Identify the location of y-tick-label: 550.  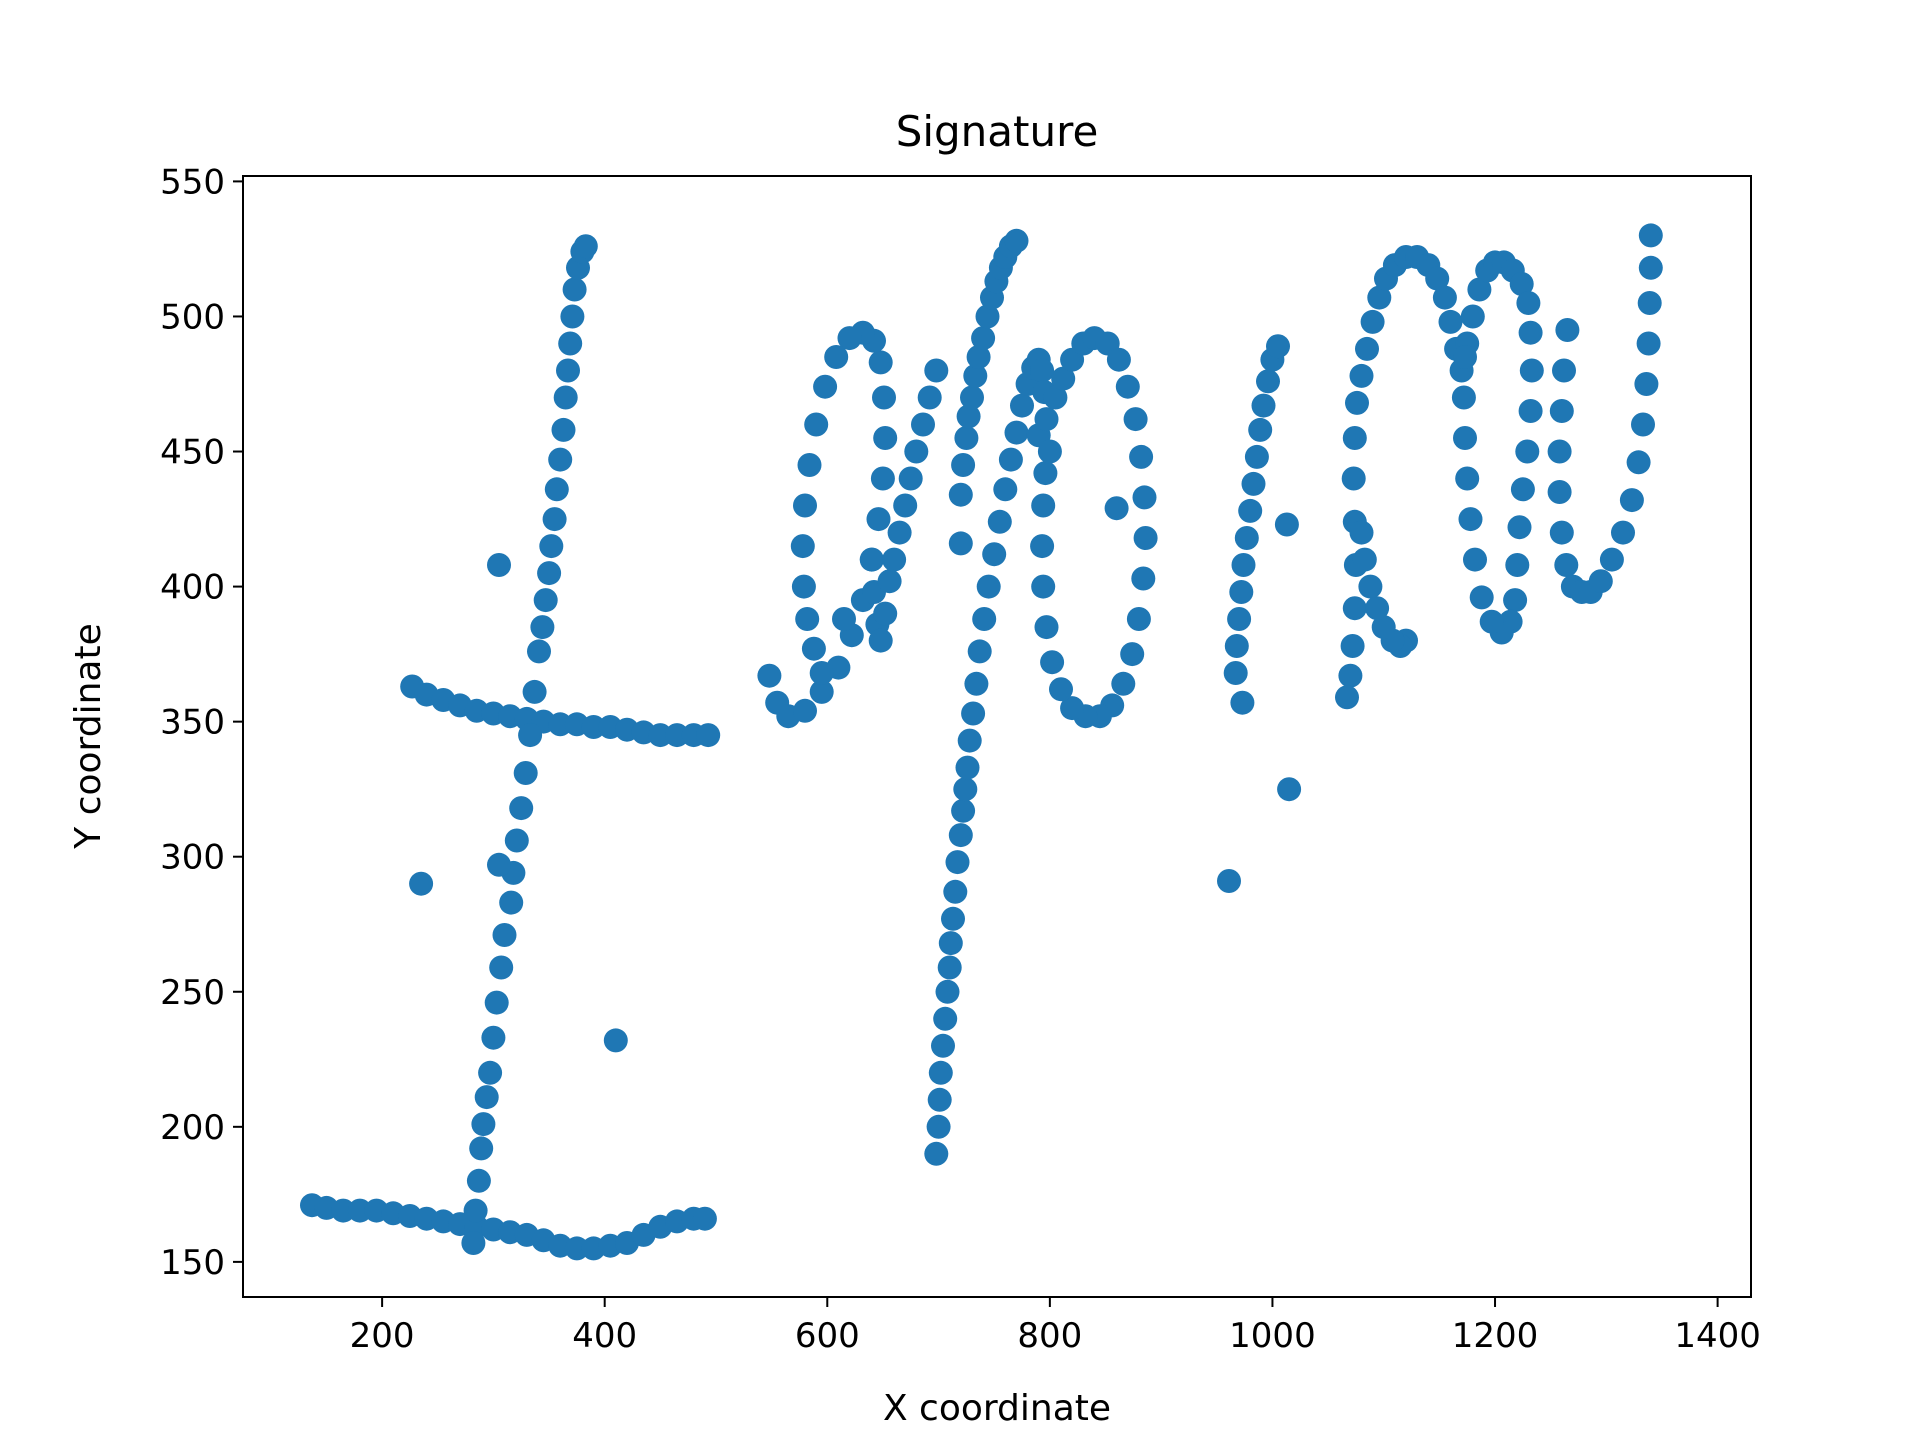
(192, 182).